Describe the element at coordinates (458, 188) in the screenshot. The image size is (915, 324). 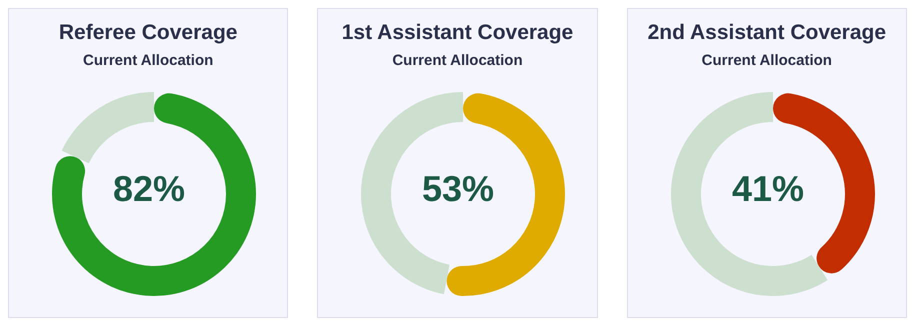
I see `text: 53%` at that location.